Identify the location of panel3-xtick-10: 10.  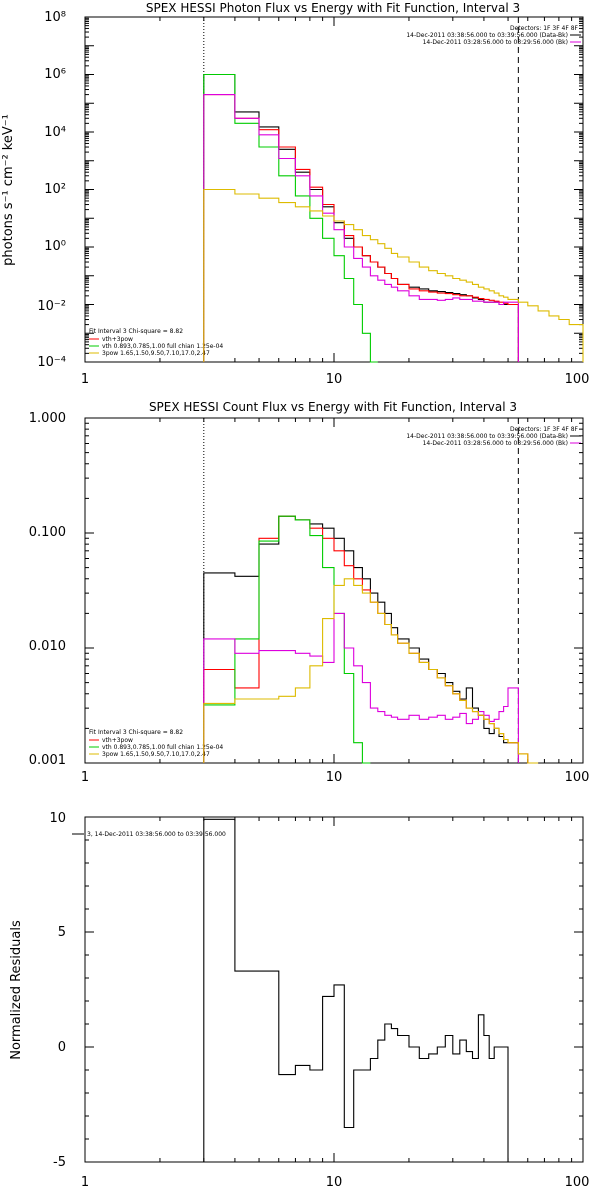
(334, 1182).